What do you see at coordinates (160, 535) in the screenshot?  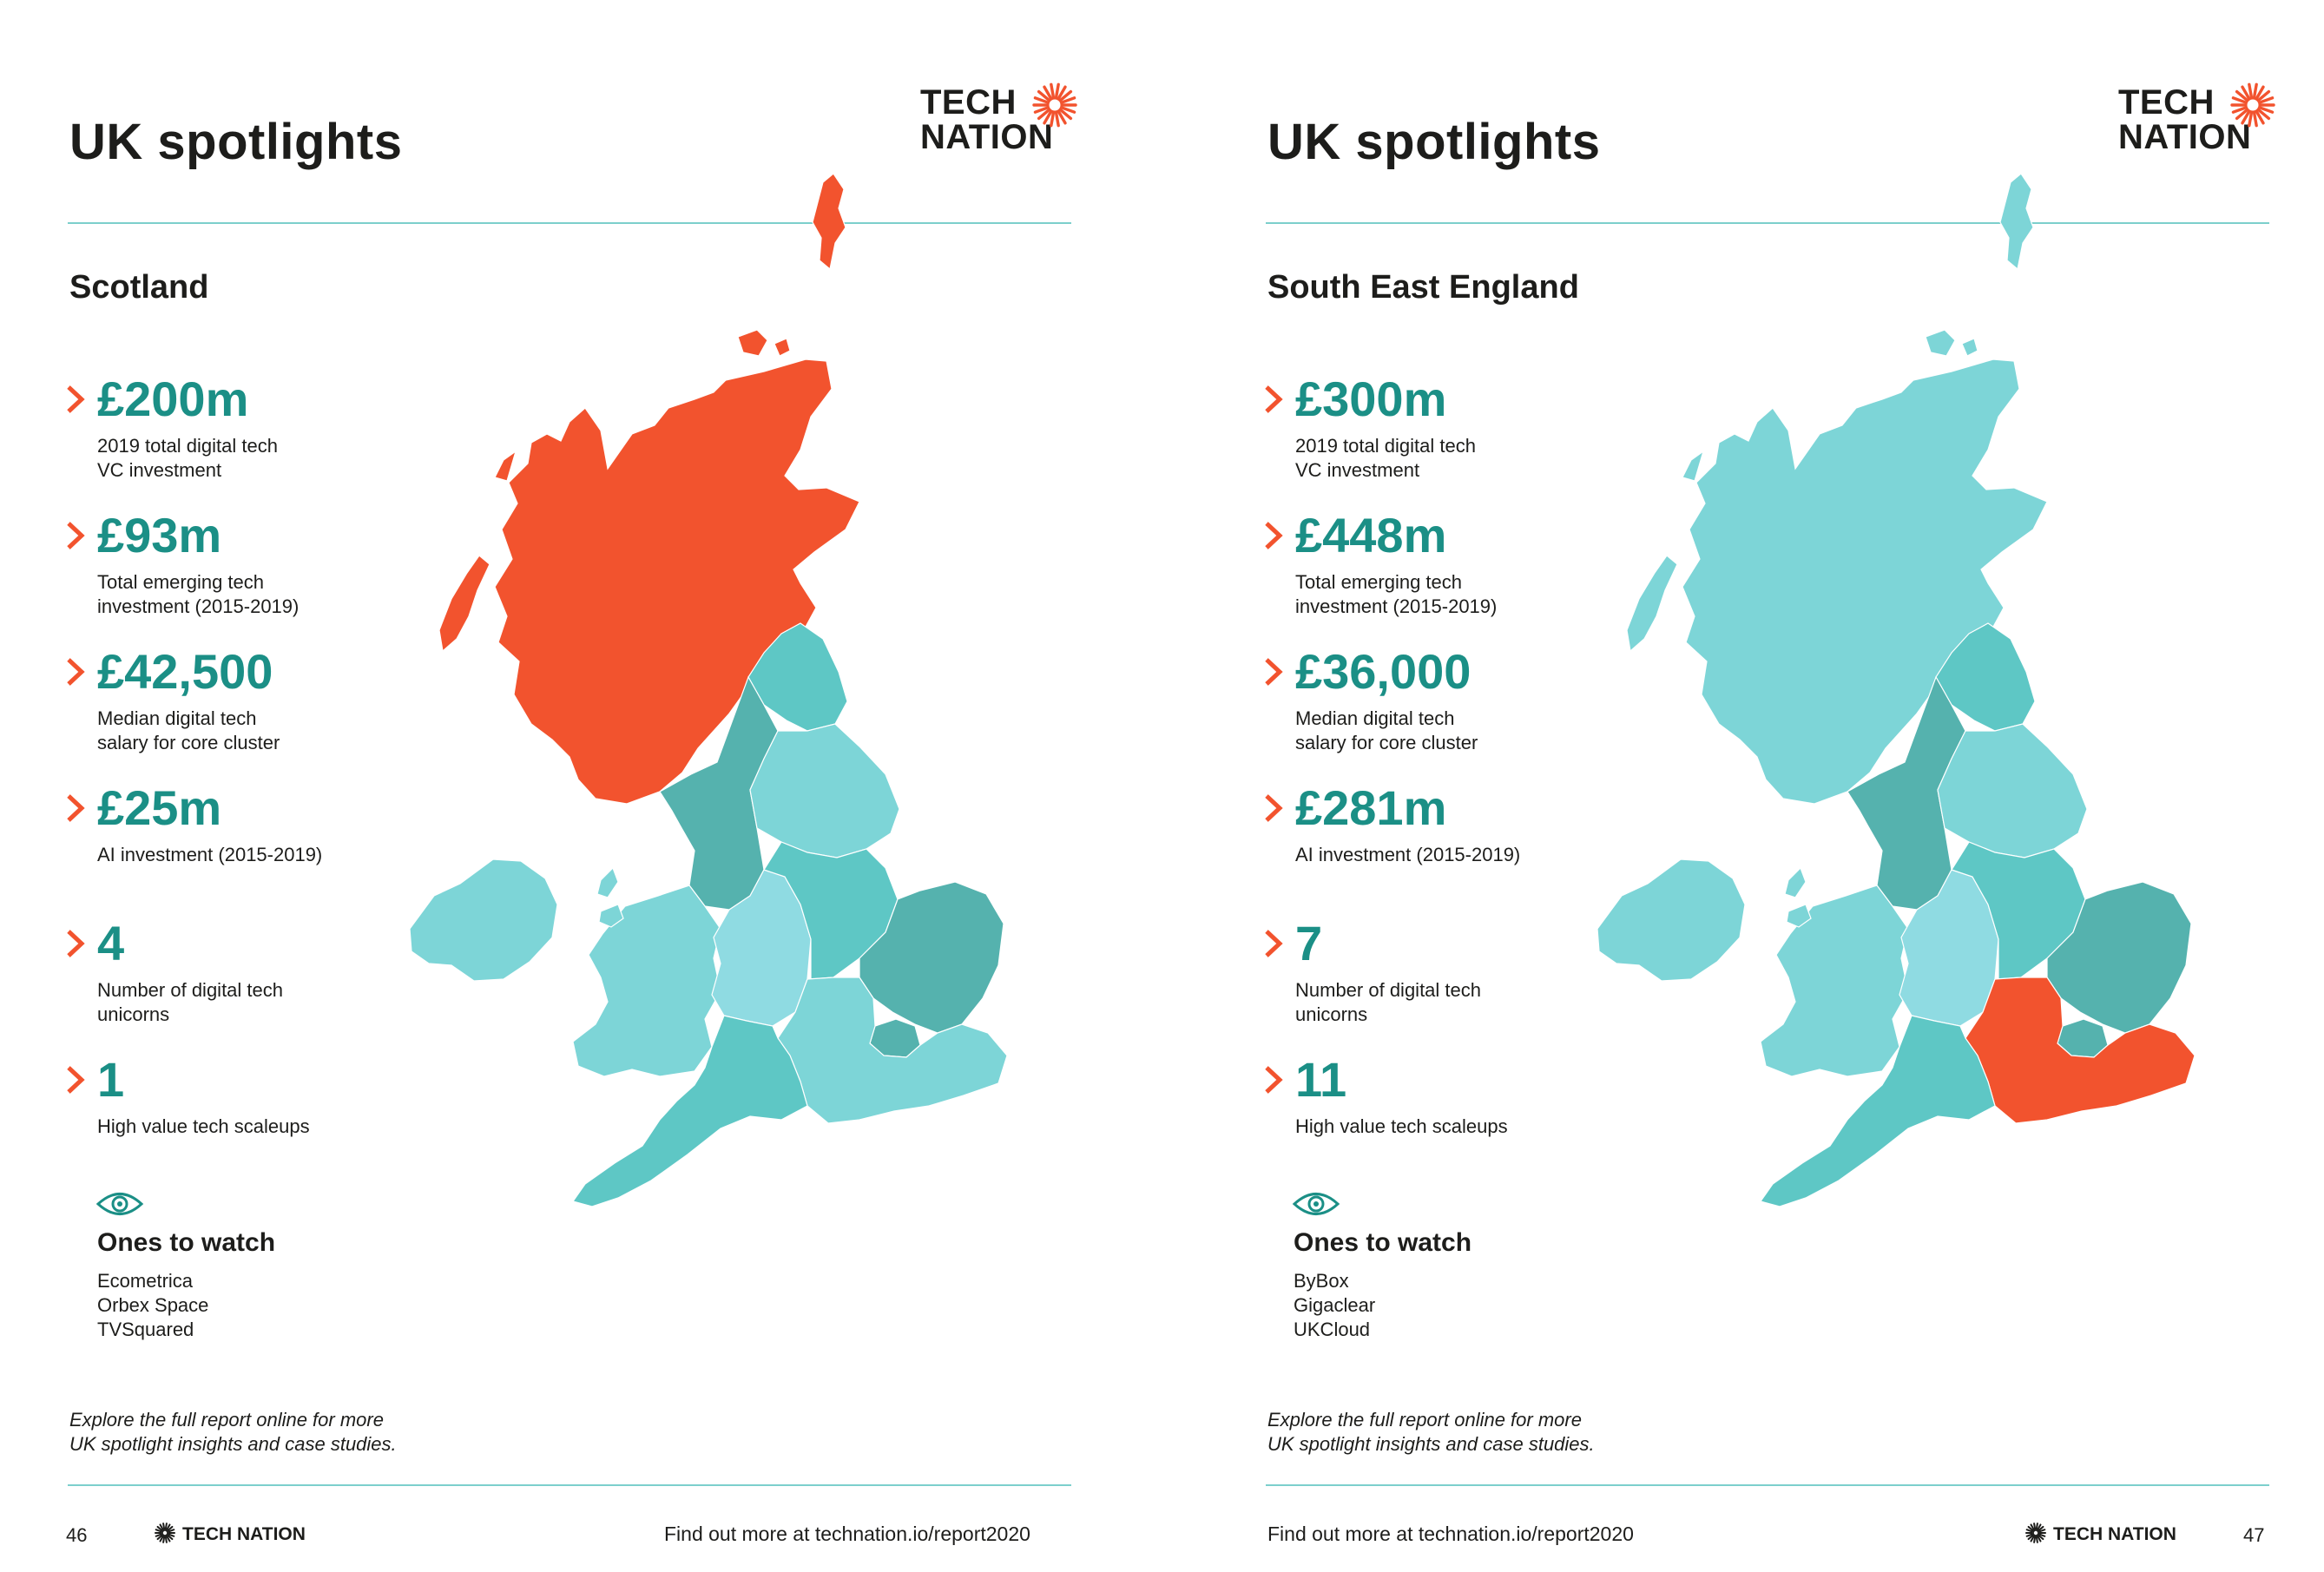 I see `stat-value: £93m` at bounding box center [160, 535].